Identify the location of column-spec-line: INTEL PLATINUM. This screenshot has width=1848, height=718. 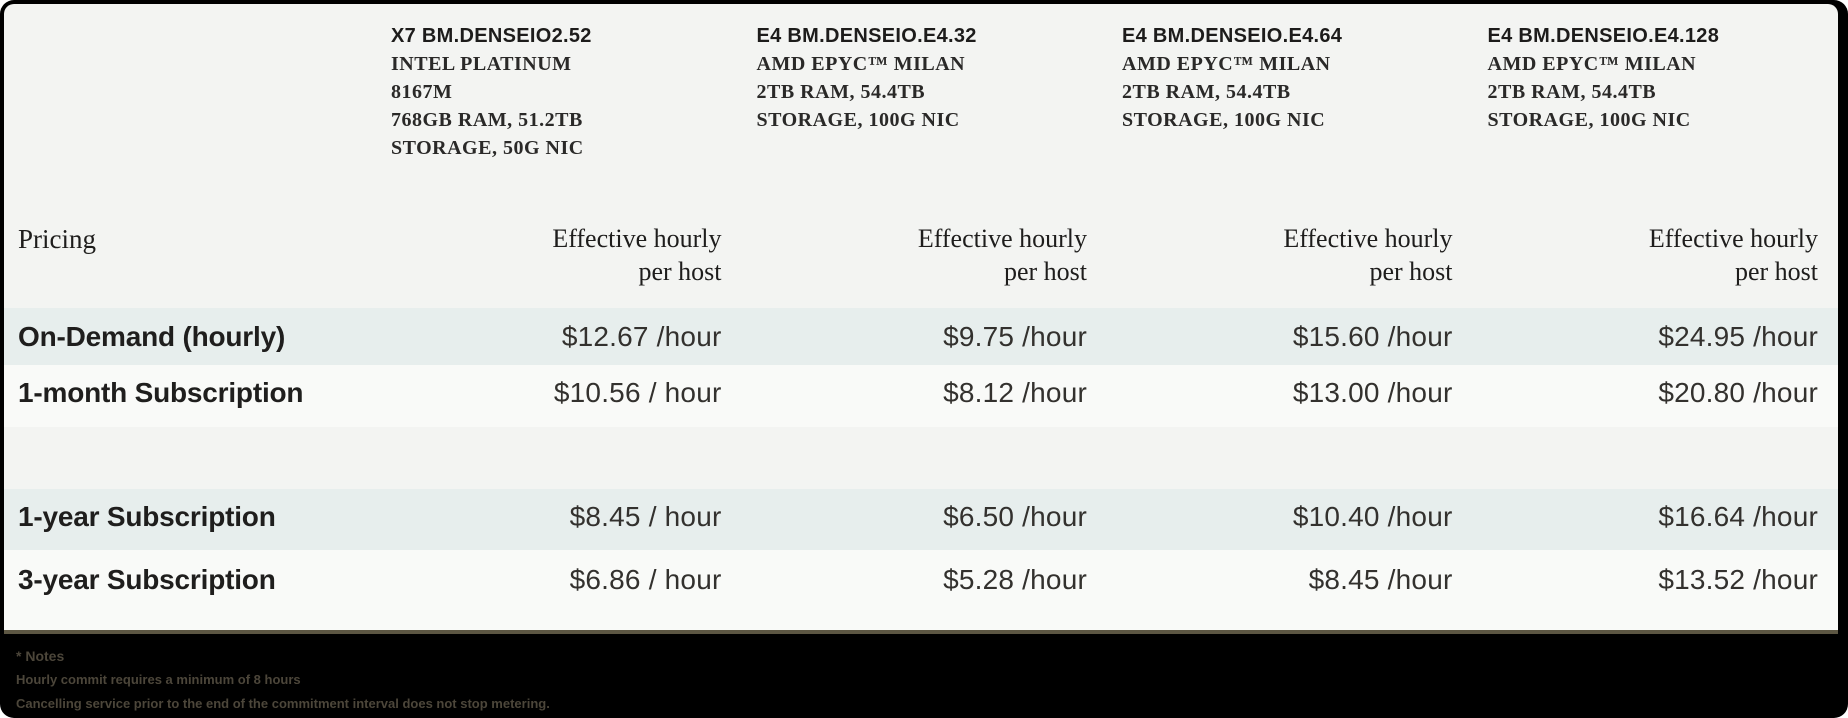
(481, 64).